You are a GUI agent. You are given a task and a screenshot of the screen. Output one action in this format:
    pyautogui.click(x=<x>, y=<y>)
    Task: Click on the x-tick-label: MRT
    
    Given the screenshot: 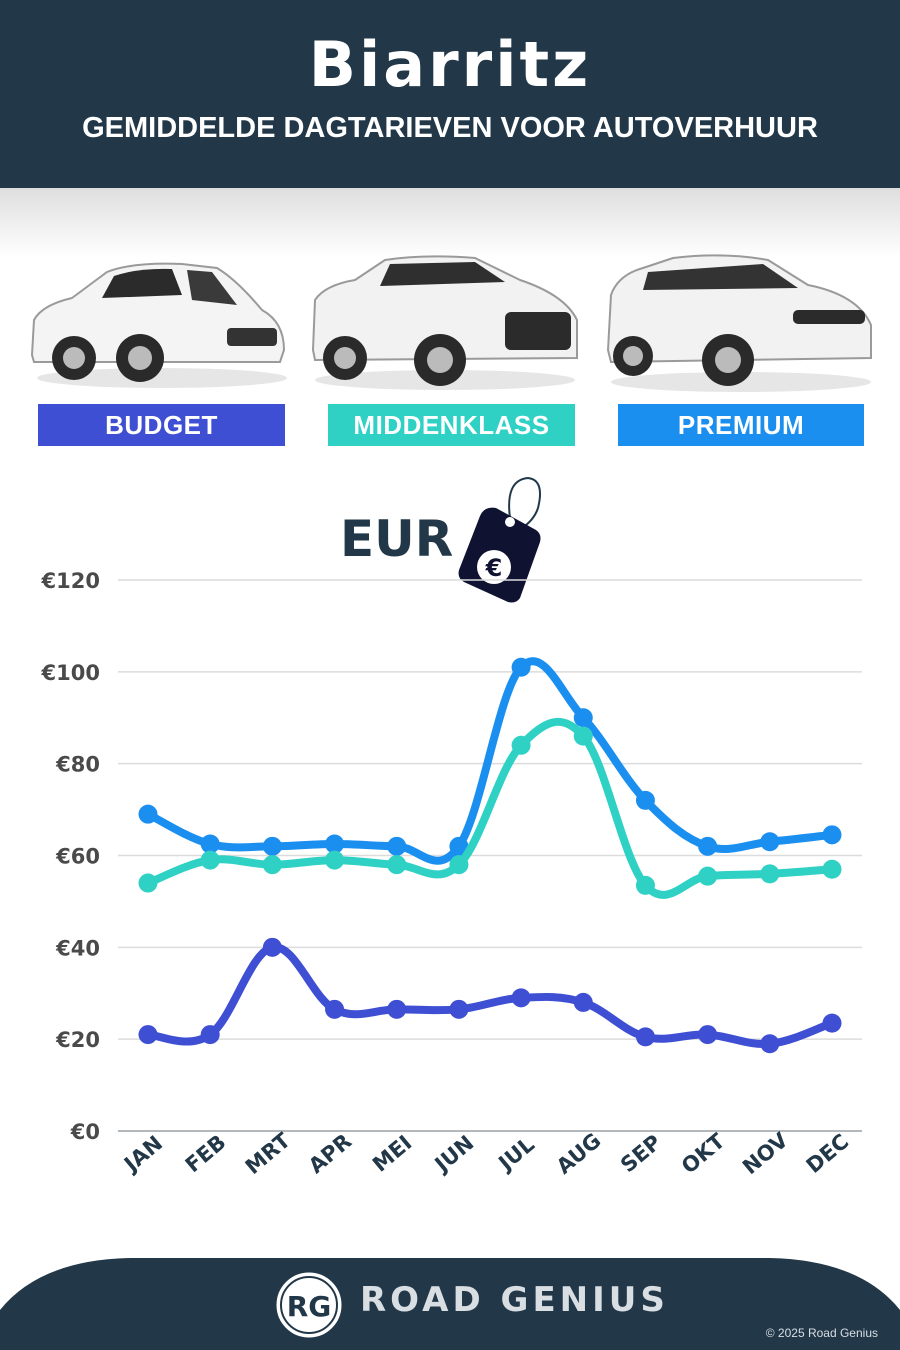 What is the action you would take?
    pyautogui.click(x=268, y=1153)
    